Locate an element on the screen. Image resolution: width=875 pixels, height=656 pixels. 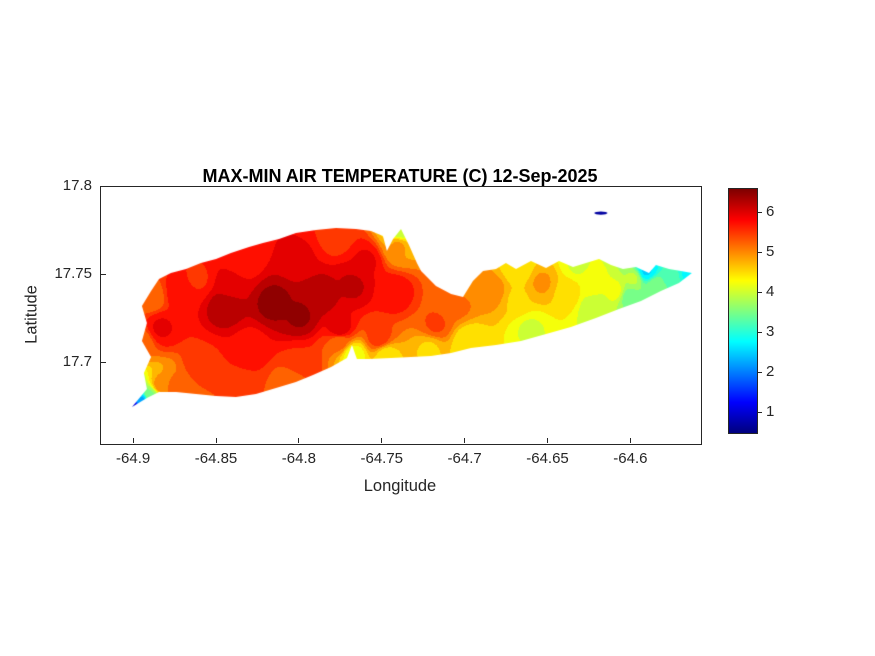
colorbar-tick-label: 5 is located at coordinates (770, 251).